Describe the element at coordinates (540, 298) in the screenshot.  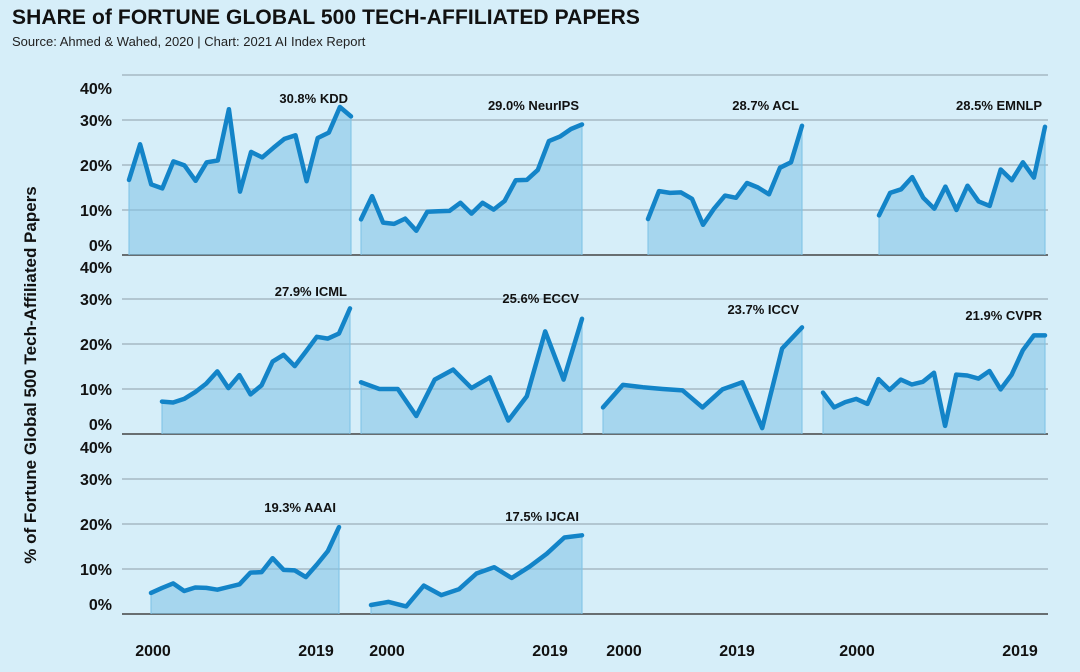
I see `annotation-eccv: 25.6% ECCV` at that location.